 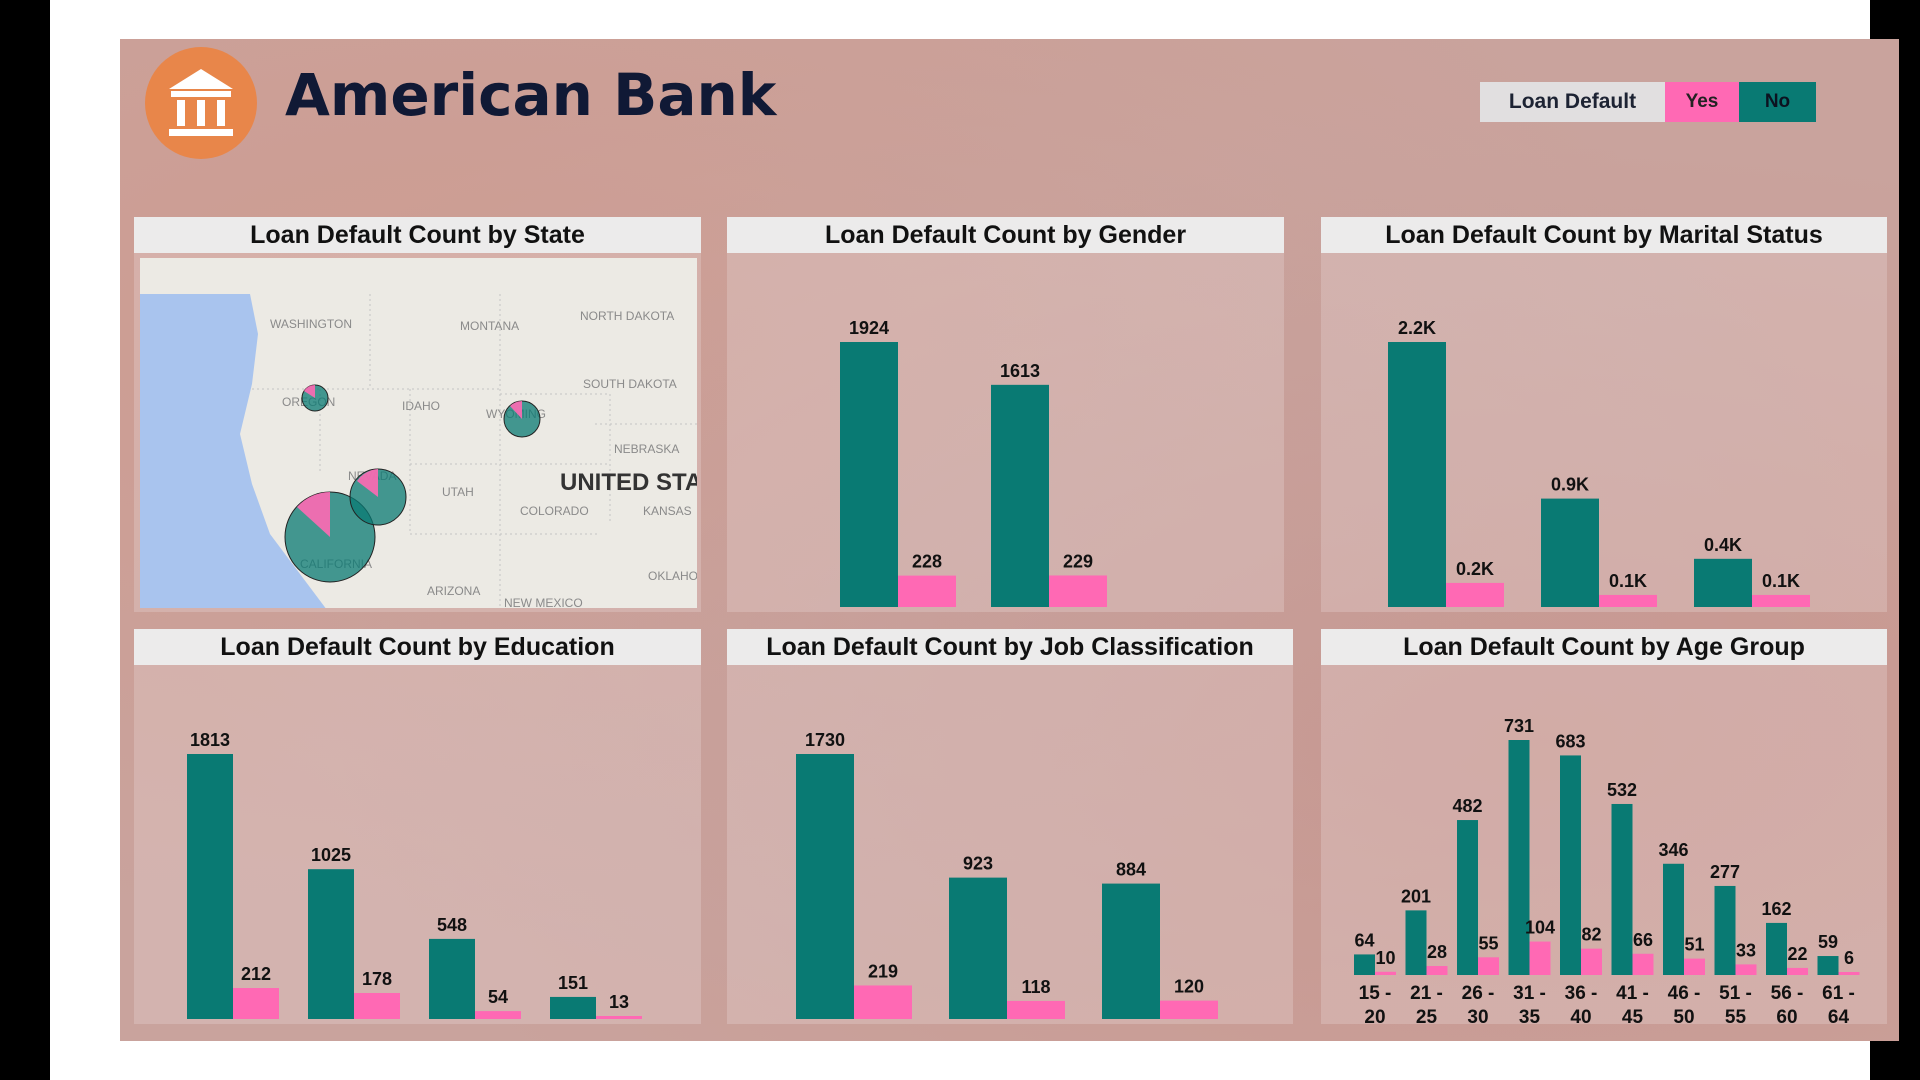 What do you see at coordinates (474, 451) in the screenshot?
I see `state-borders` at bounding box center [474, 451].